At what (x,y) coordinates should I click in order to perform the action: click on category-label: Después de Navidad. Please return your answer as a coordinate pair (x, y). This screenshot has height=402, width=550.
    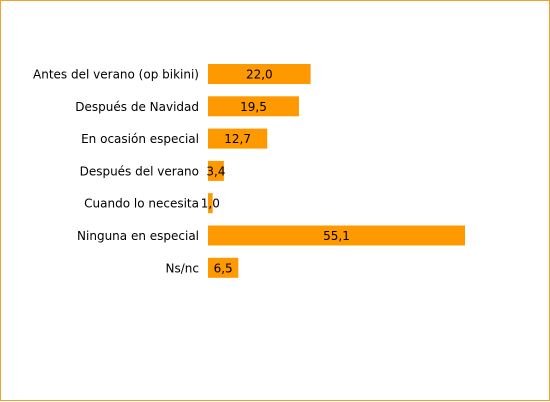
    Looking at the image, I should click on (137, 107).